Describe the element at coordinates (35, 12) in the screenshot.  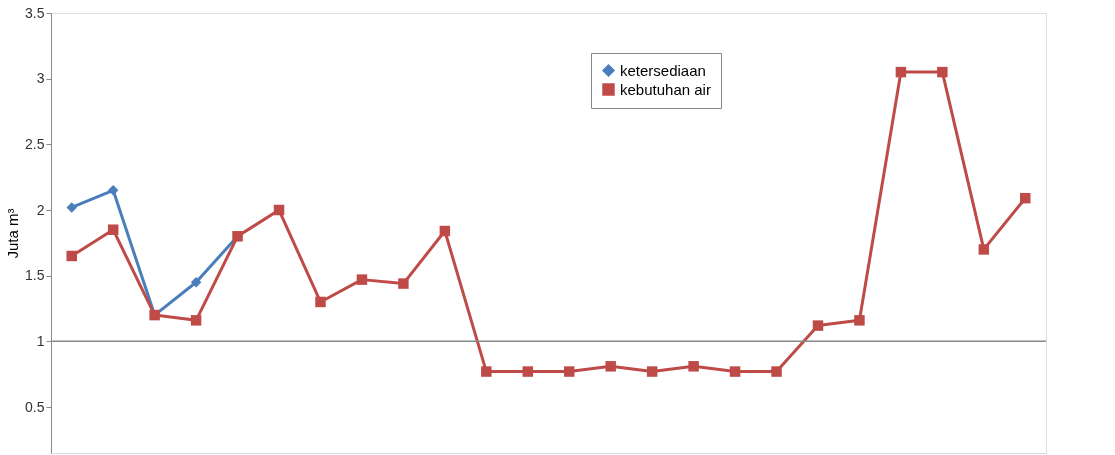
I see `y-tick-label: 3.5` at that location.